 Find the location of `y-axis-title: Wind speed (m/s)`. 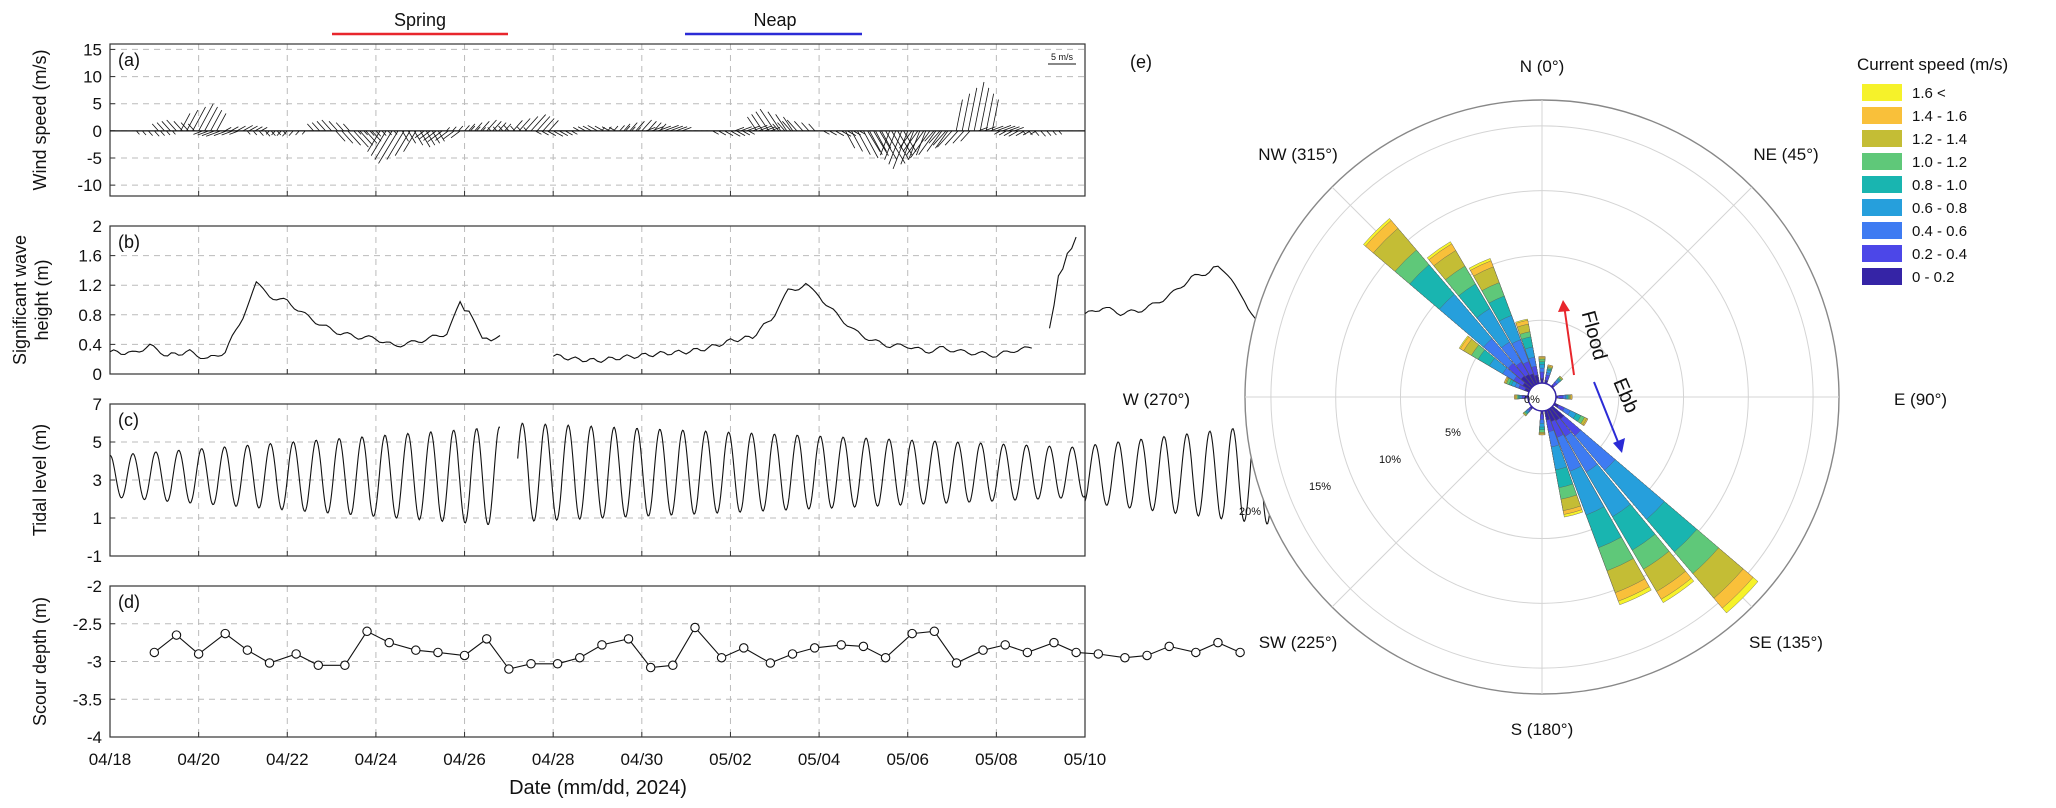

y-axis-title: Wind speed (m/s) is located at coordinates (40, 119).